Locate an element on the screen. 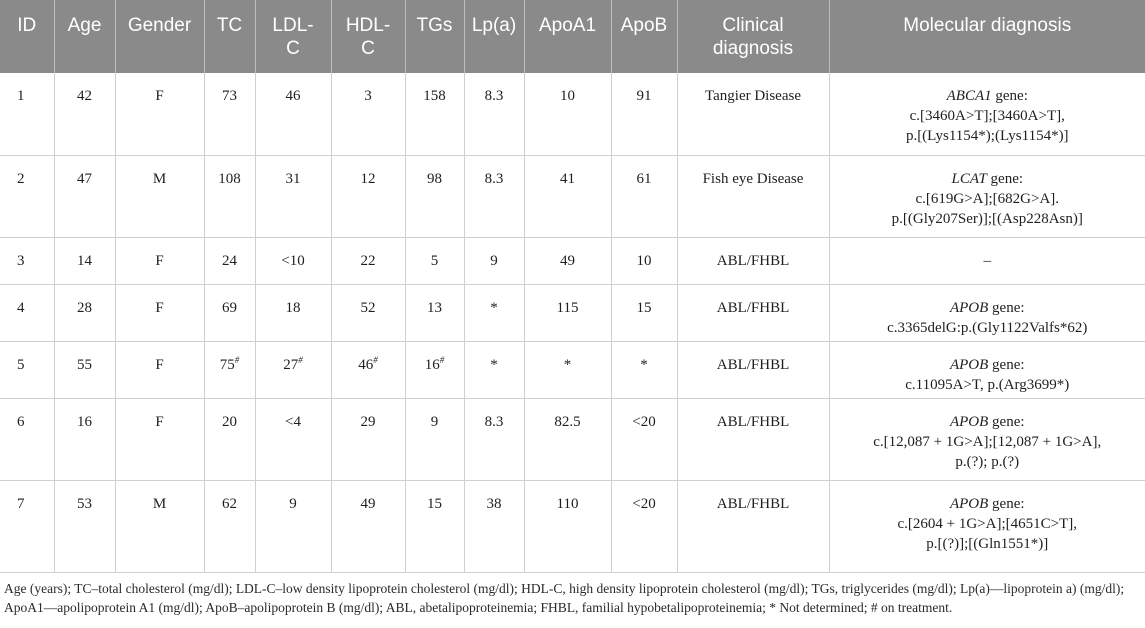 The image size is (1145, 628). header-gender: Gender is located at coordinates (160, 36).